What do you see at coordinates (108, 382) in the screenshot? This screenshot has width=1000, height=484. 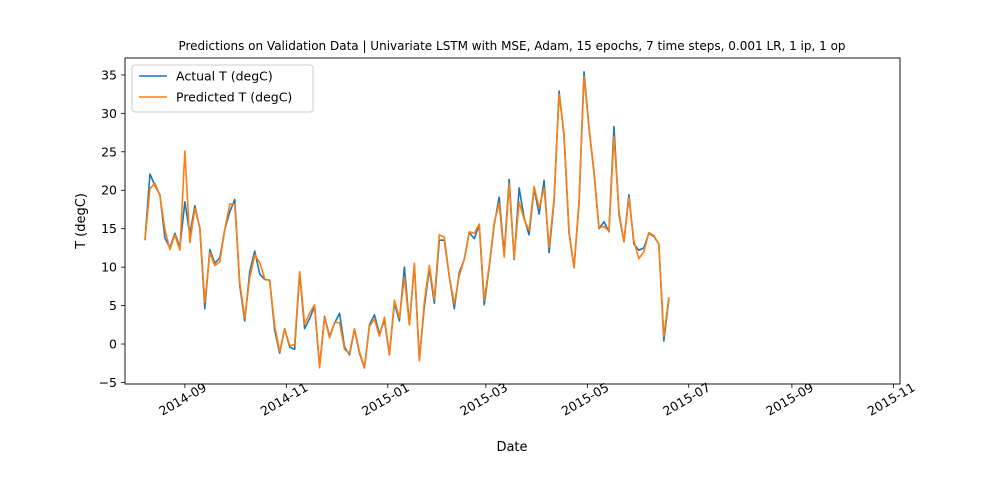 I see `y-tick-label: −5` at bounding box center [108, 382].